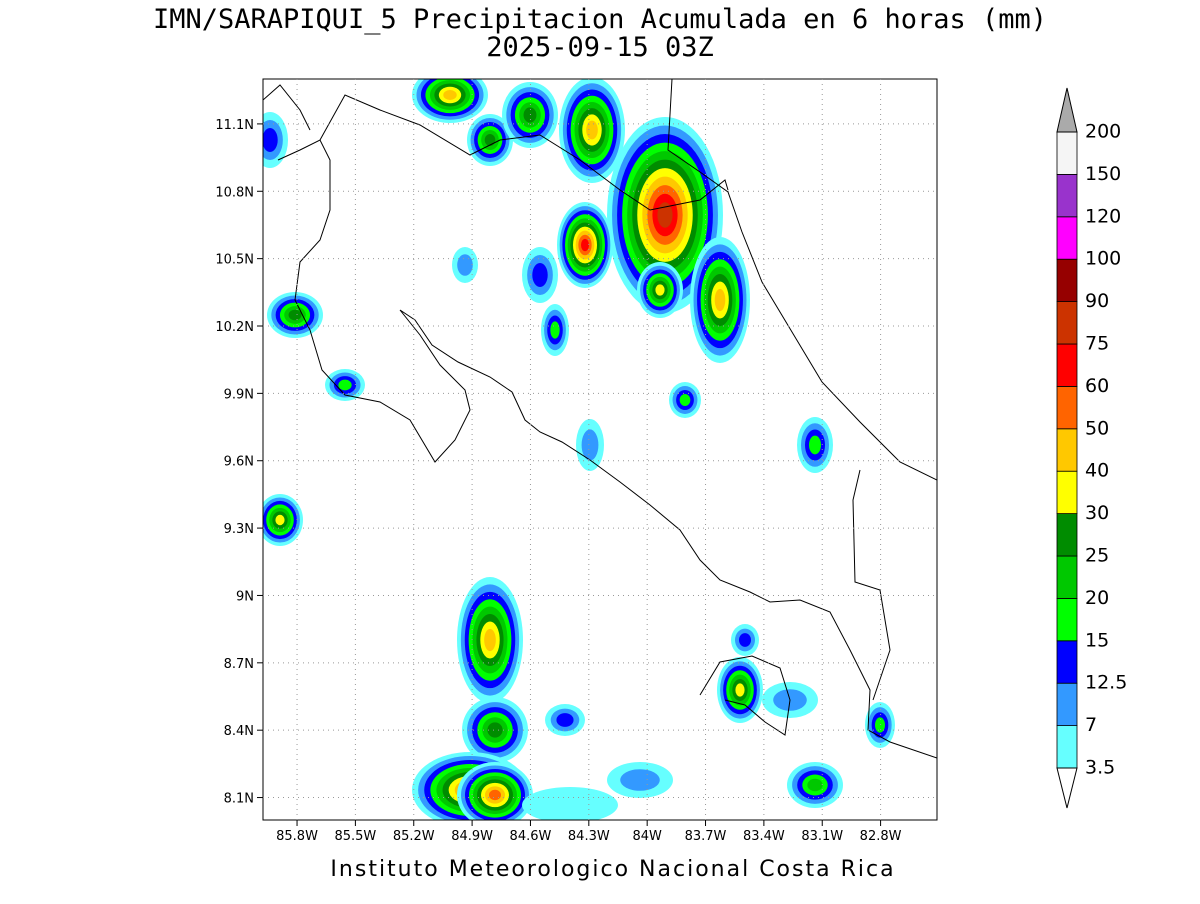 This screenshot has width=1200, height=904. What do you see at coordinates (1067, 788) in the screenshot?
I see `colorbar-under` at bounding box center [1067, 788].